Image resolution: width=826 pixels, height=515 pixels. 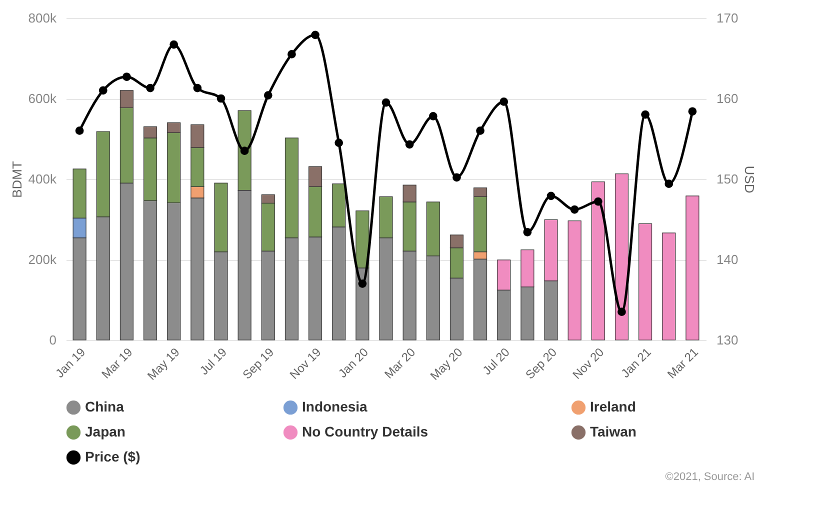 What do you see at coordinates (16, 179) in the screenshot?
I see `y-axis-title: BDMT` at bounding box center [16, 179].